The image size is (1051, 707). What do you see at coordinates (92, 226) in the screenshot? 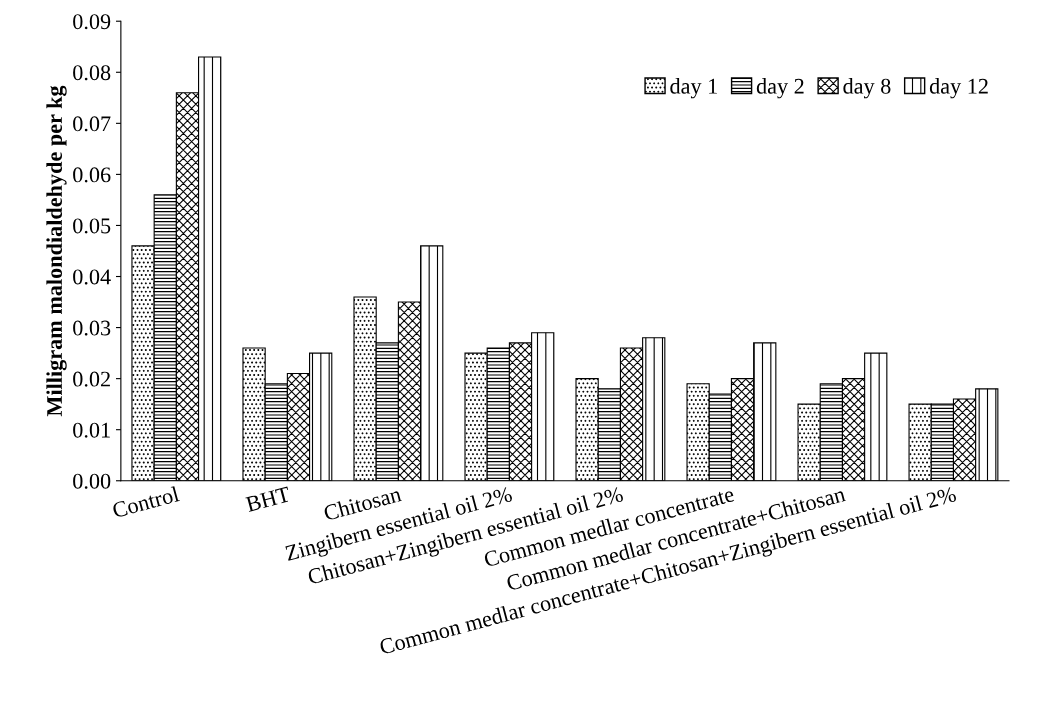
I see `y-tick-label: 0.05` at bounding box center [92, 226].